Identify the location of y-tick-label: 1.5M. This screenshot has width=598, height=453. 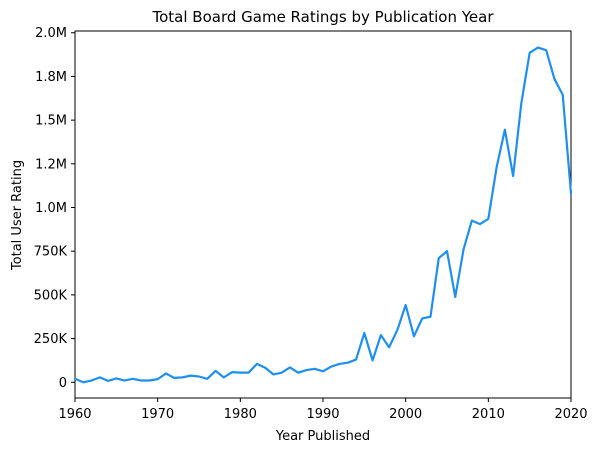
(51, 121).